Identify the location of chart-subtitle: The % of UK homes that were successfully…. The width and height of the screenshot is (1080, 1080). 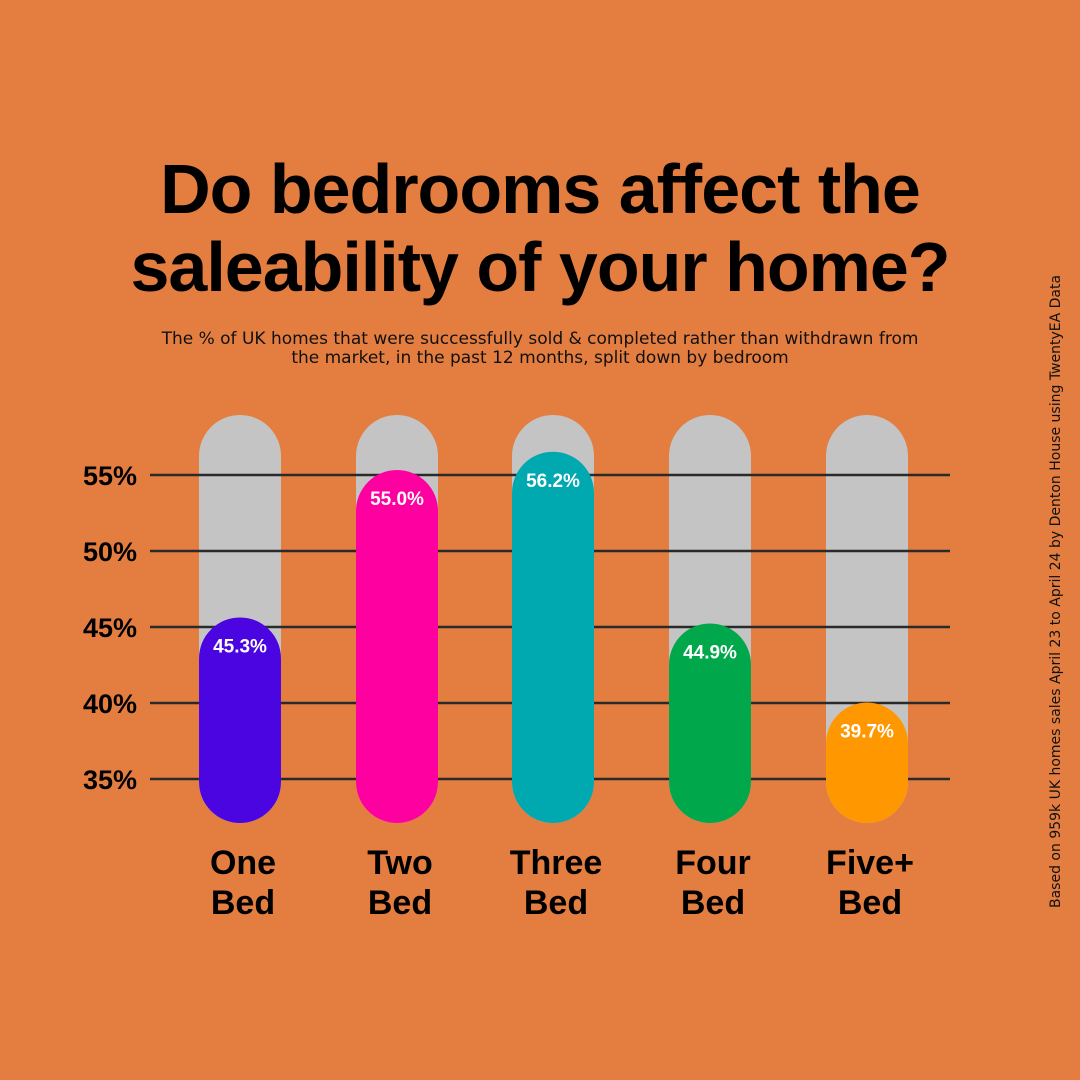
(540, 348).